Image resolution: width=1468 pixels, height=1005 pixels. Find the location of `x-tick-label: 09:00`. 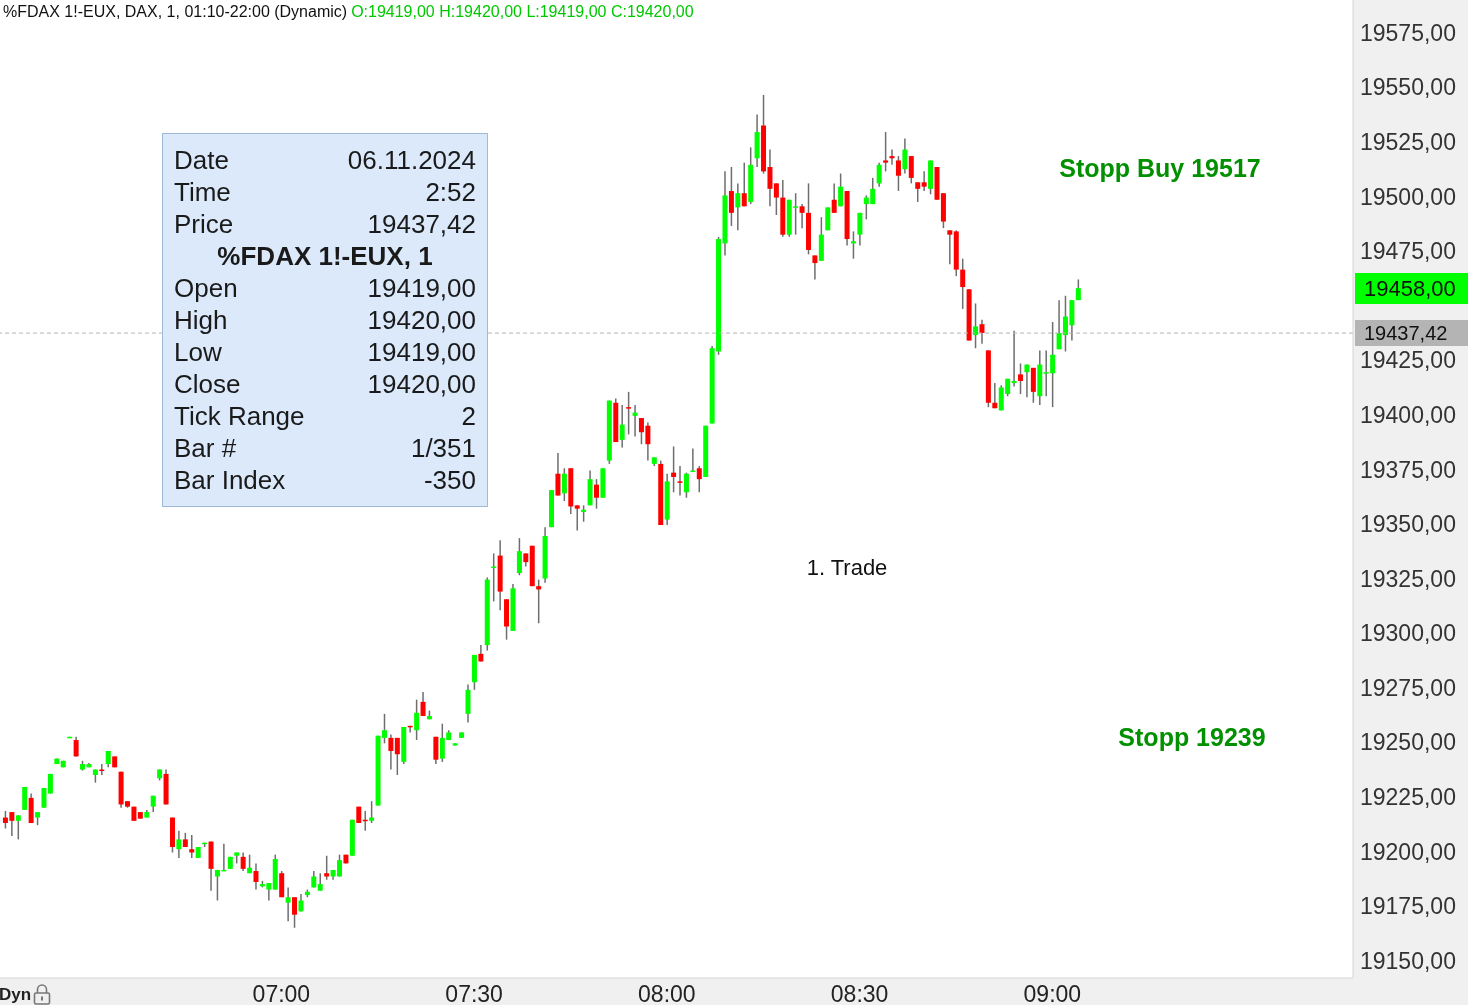

x-tick-label: 09:00 is located at coordinates (1052, 993).